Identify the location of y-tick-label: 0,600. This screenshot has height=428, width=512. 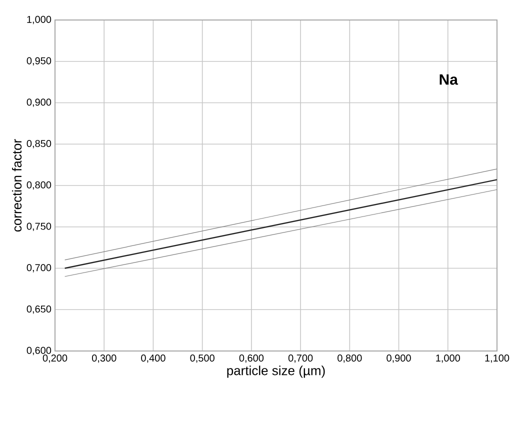
(39, 351).